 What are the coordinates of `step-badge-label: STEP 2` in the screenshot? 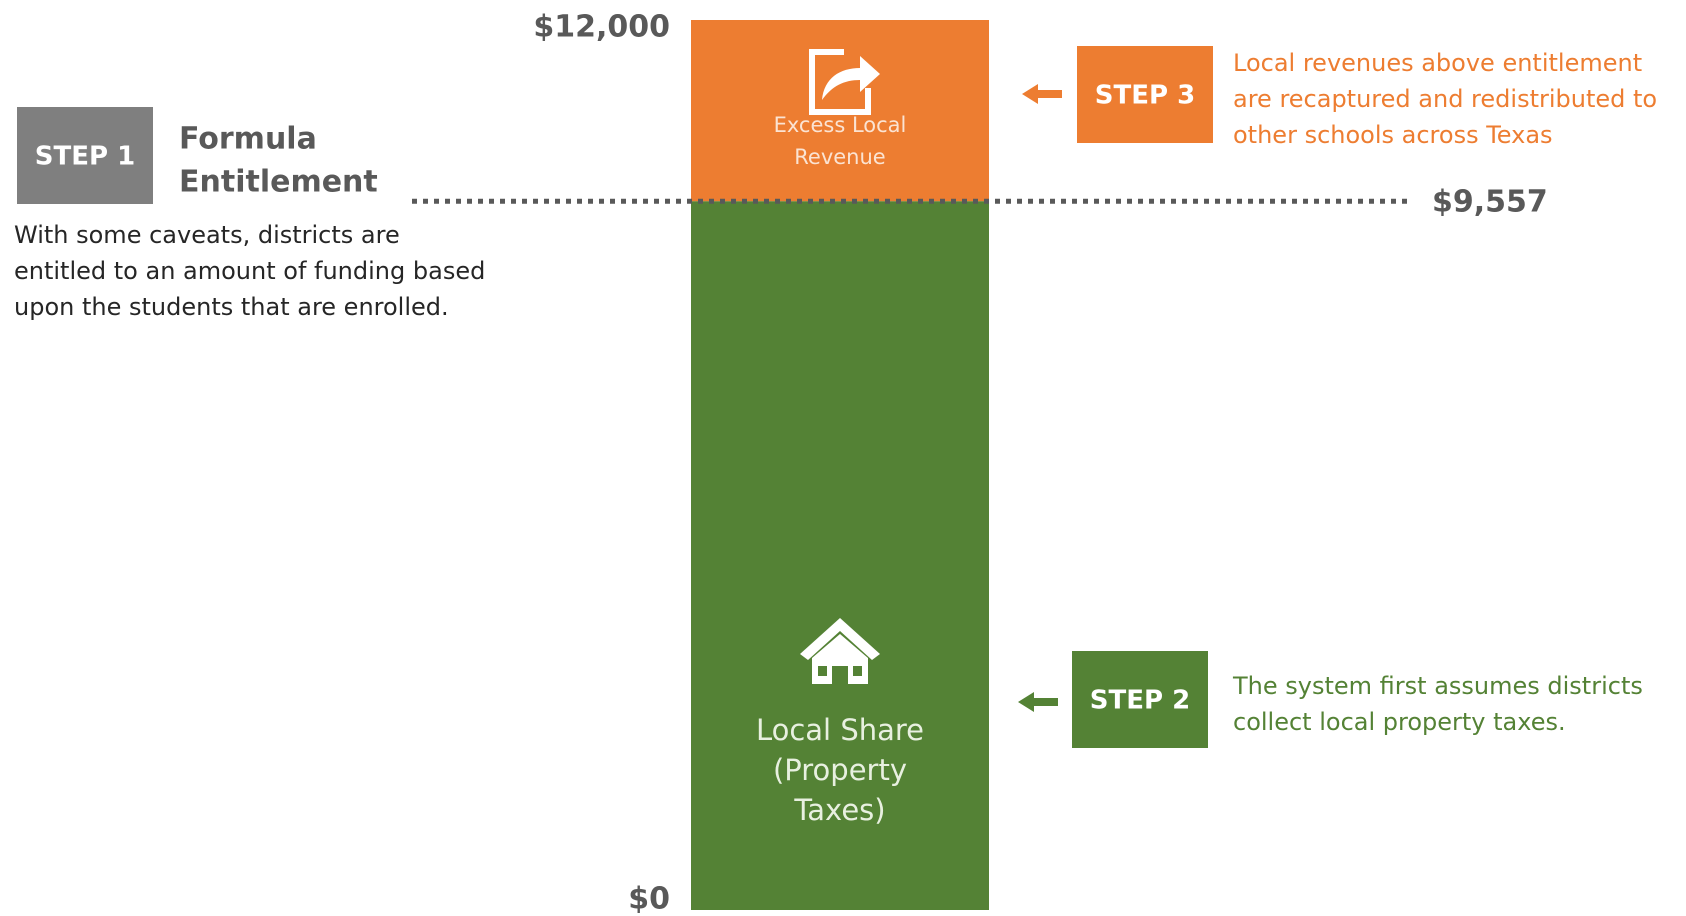 It's located at (1140, 701).